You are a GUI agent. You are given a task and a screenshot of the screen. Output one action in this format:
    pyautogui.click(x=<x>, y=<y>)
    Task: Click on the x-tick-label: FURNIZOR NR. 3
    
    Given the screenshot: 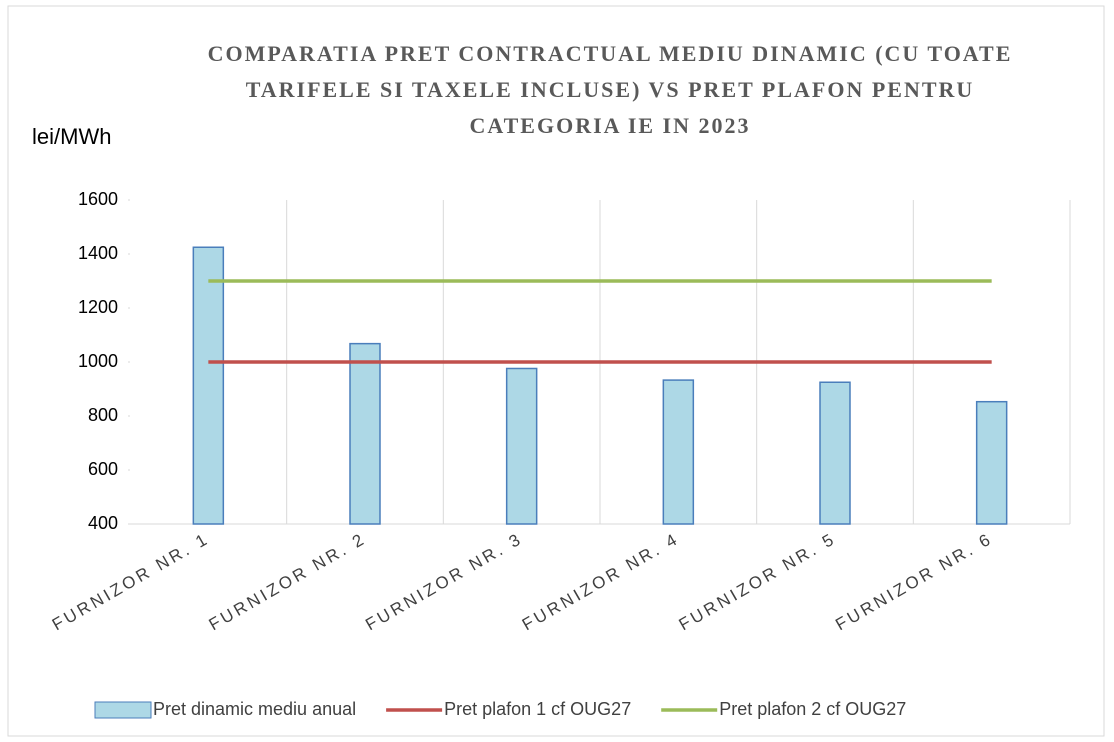 What is the action you would take?
    pyautogui.click(x=444, y=581)
    